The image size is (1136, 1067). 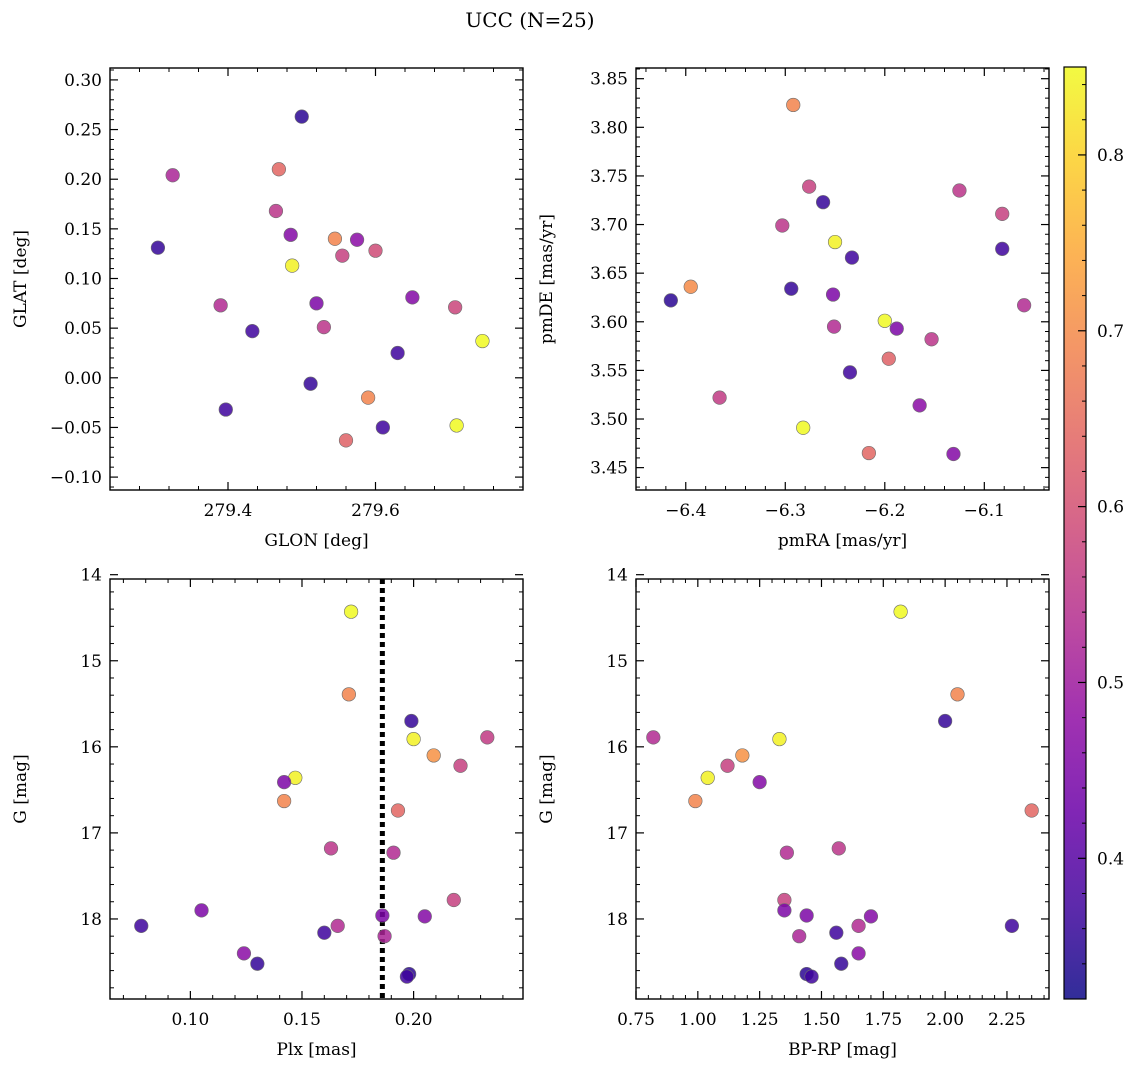 What do you see at coordinates (636, 1020) in the screenshot?
I see `x-tick-label: 0.75` at bounding box center [636, 1020].